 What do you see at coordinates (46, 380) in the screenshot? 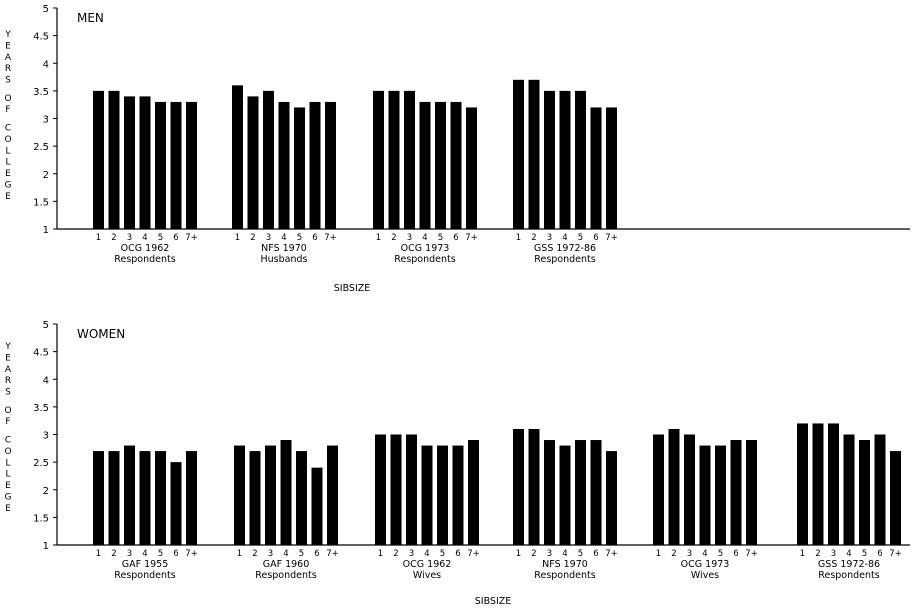
I see `women-y-tick-label: 4` at bounding box center [46, 380].